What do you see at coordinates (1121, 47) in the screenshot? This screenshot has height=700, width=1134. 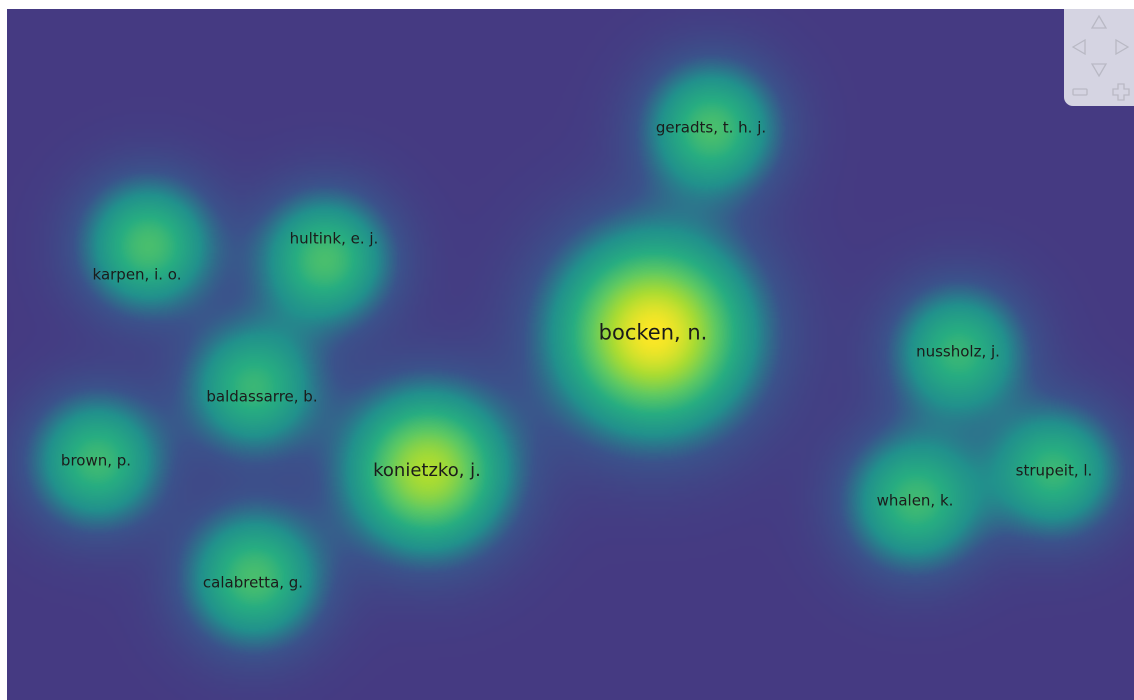 I see `pan-right-icon` at bounding box center [1121, 47].